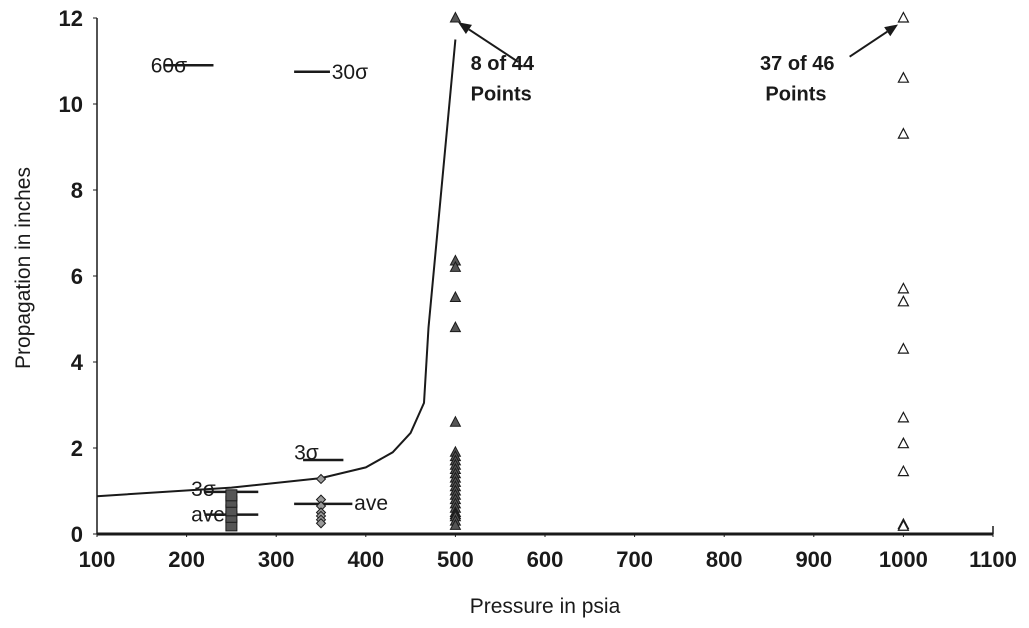 The height and width of the screenshot is (628, 1029). Describe the element at coordinates (23, 268) in the screenshot. I see `y-axis-title: Propagation in inches` at that location.